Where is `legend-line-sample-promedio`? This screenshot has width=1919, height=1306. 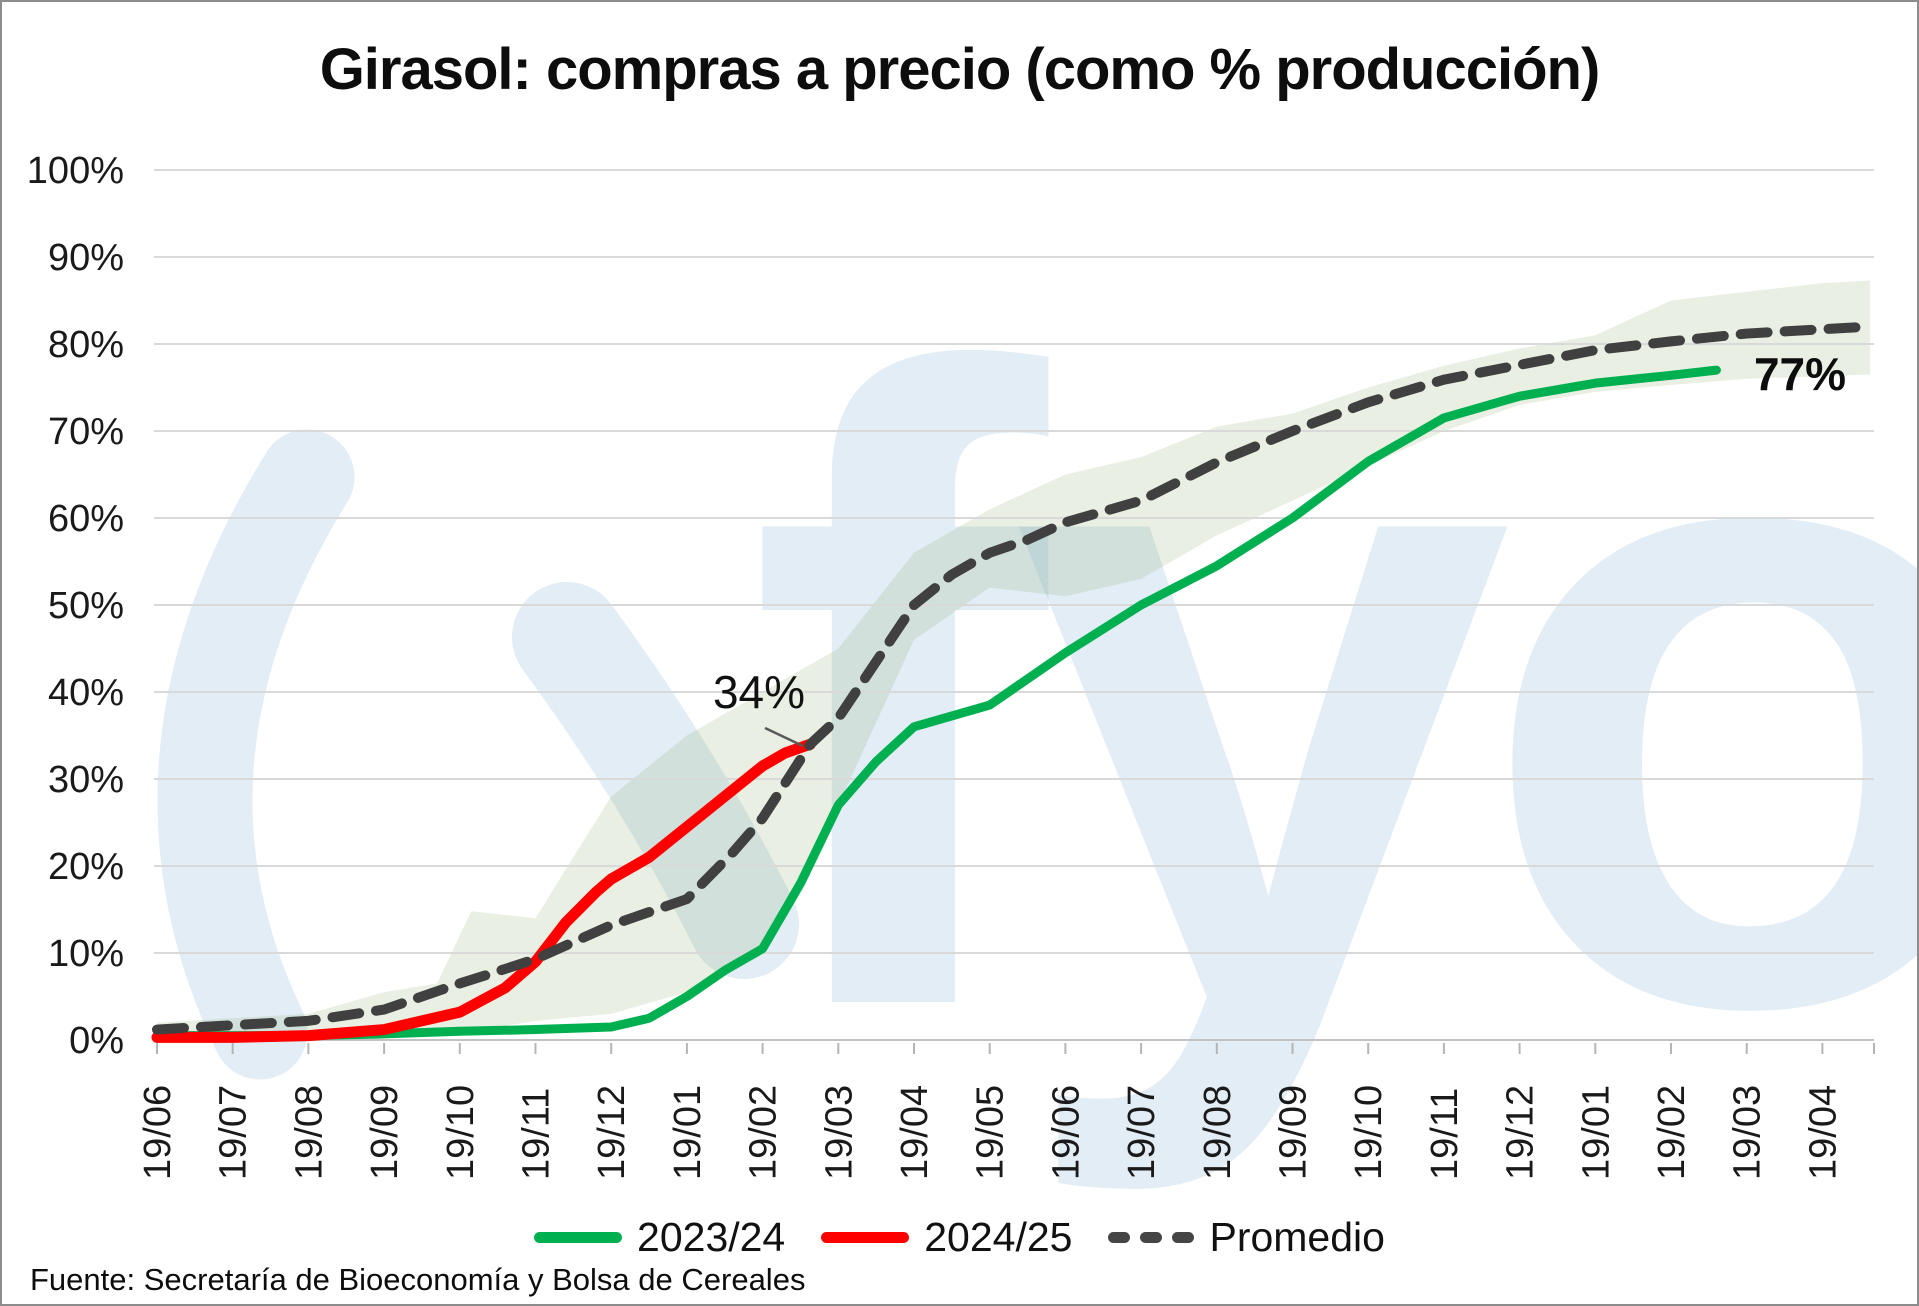
legend-line-sample-promedio is located at coordinates (1151, 1237).